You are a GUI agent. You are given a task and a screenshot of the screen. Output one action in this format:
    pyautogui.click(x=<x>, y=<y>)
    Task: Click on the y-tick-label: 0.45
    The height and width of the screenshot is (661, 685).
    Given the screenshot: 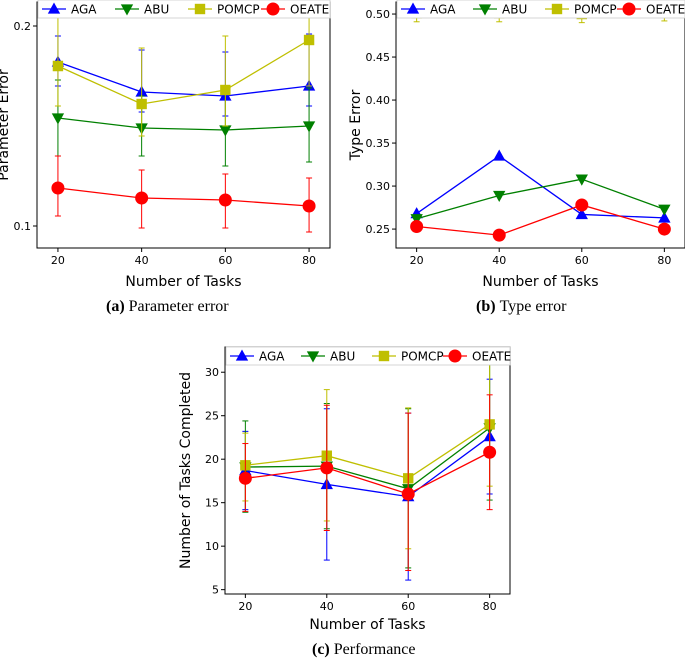 What is the action you would take?
    pyautogui.click(x=378, y=57)
    